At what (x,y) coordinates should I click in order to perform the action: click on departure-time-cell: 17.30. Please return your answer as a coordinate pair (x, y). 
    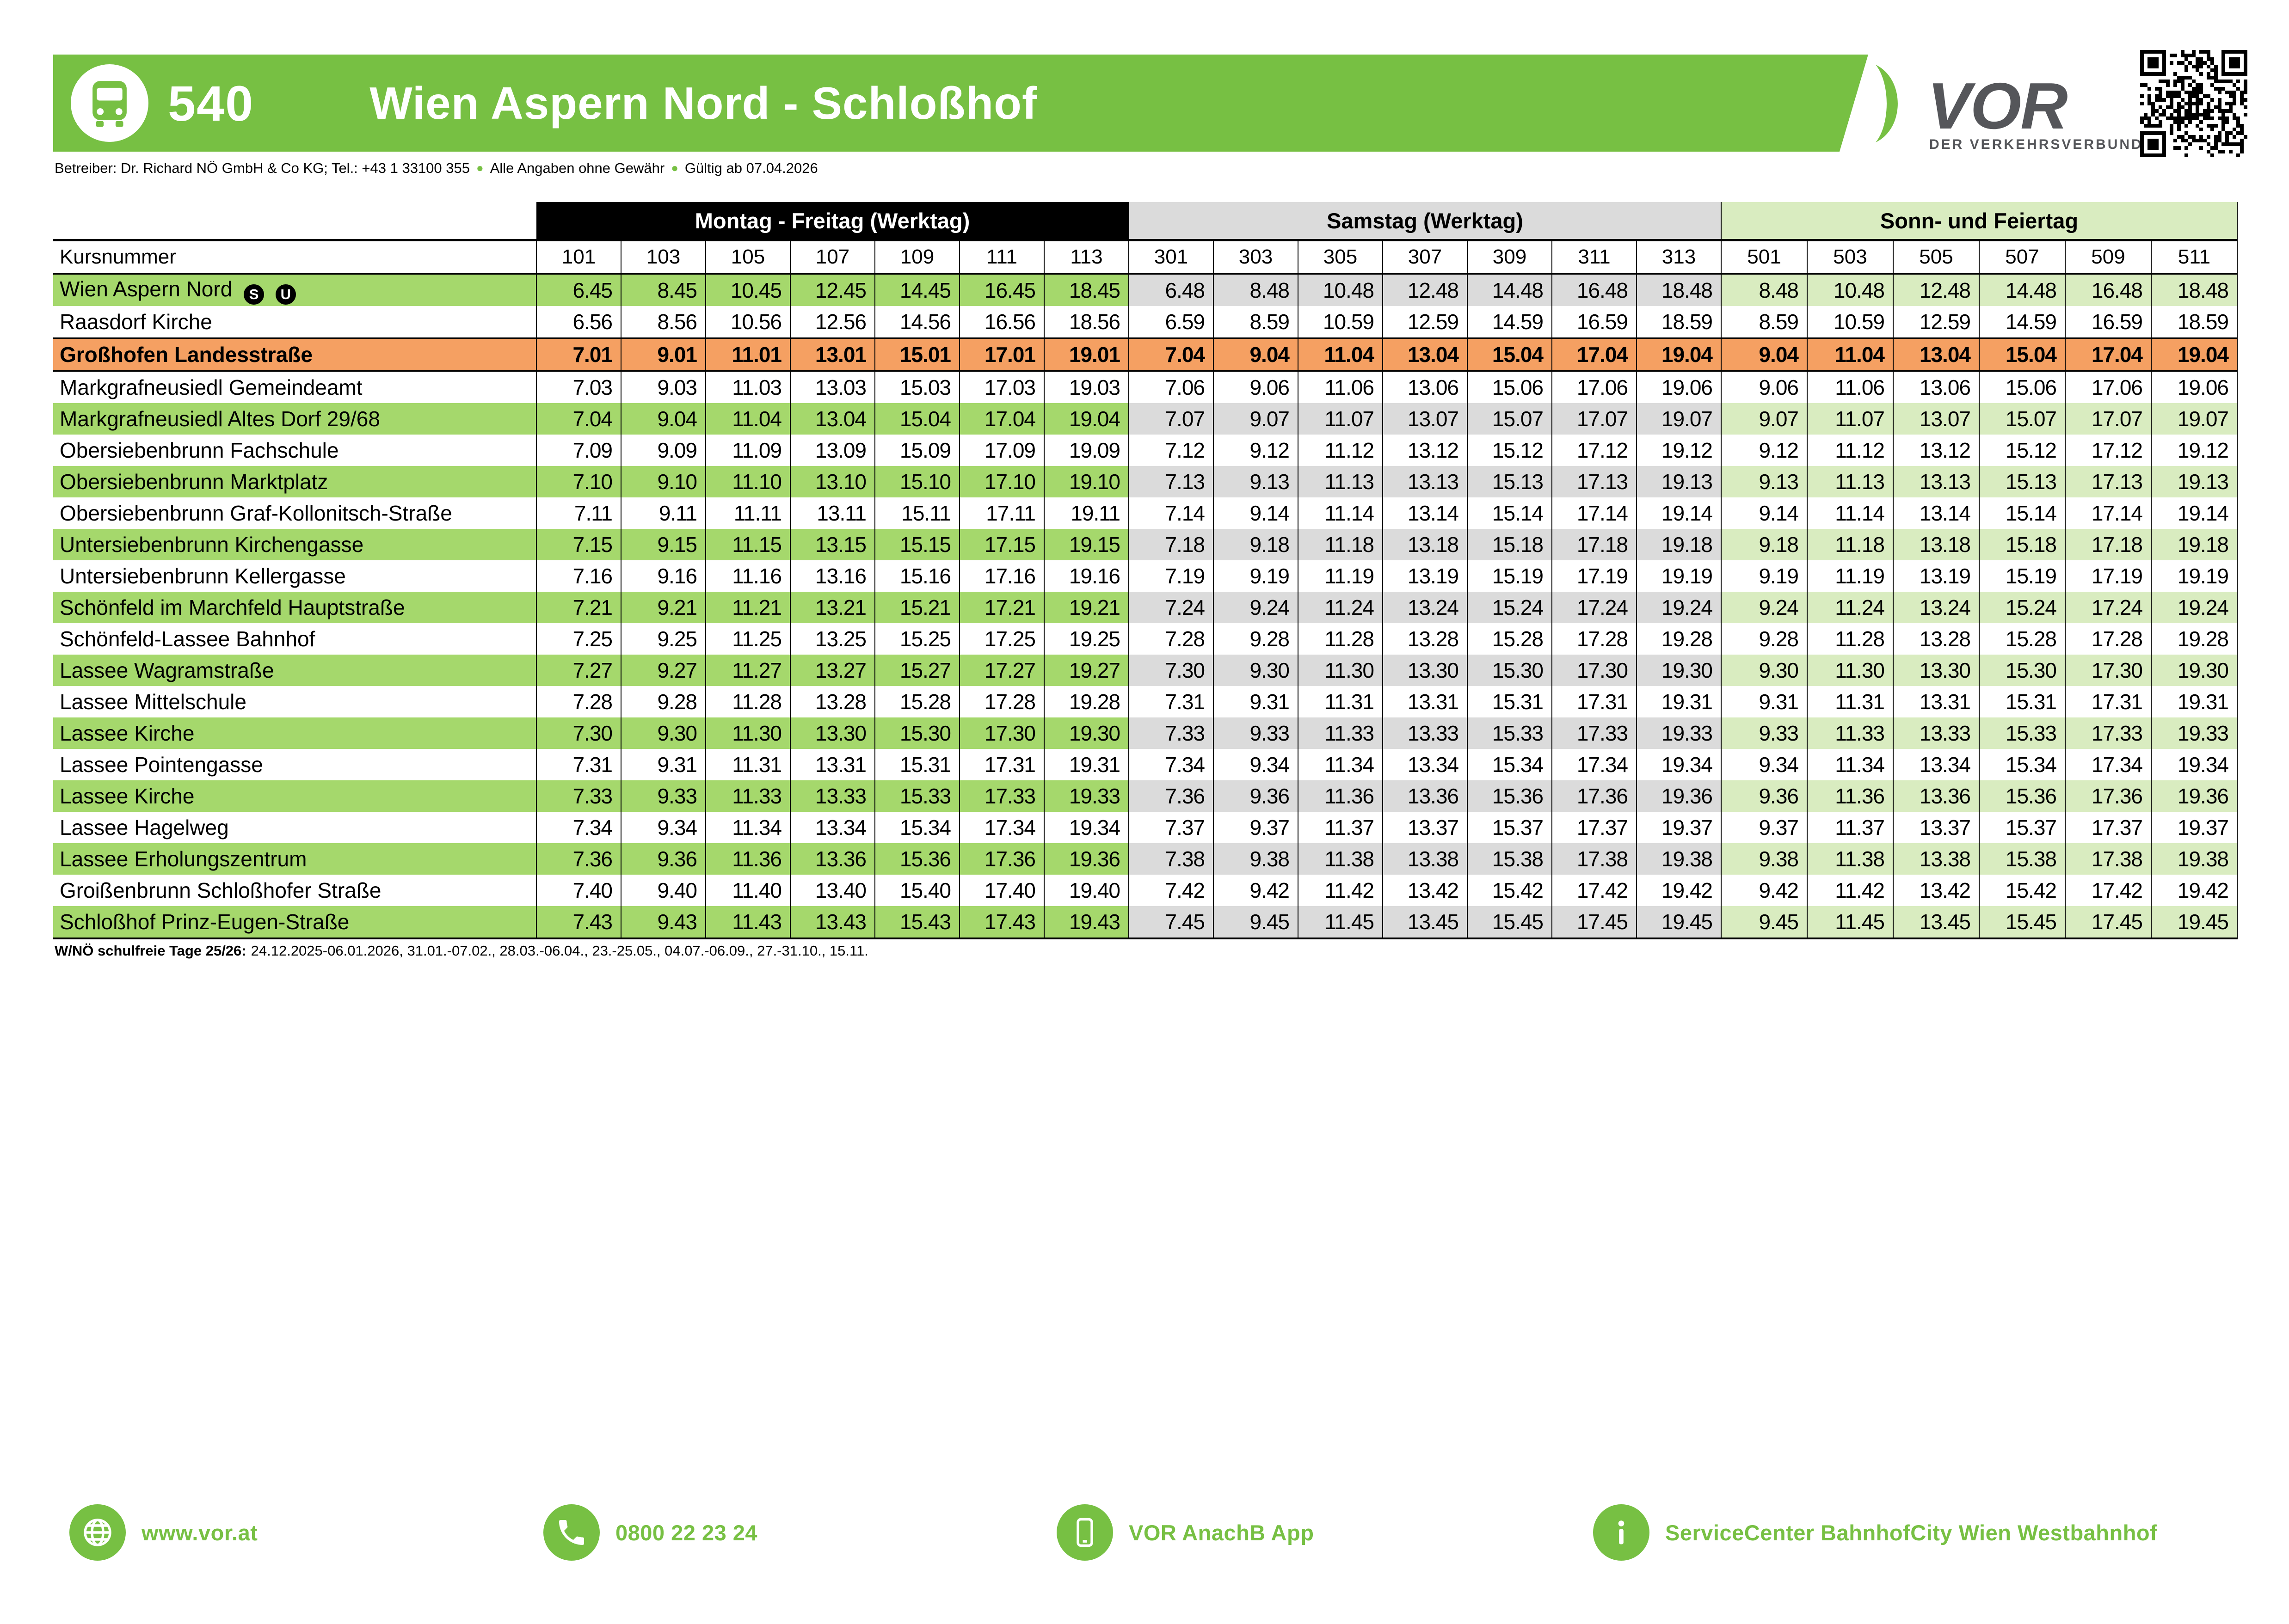
    Looking at the image, I should click on (1594, 670).